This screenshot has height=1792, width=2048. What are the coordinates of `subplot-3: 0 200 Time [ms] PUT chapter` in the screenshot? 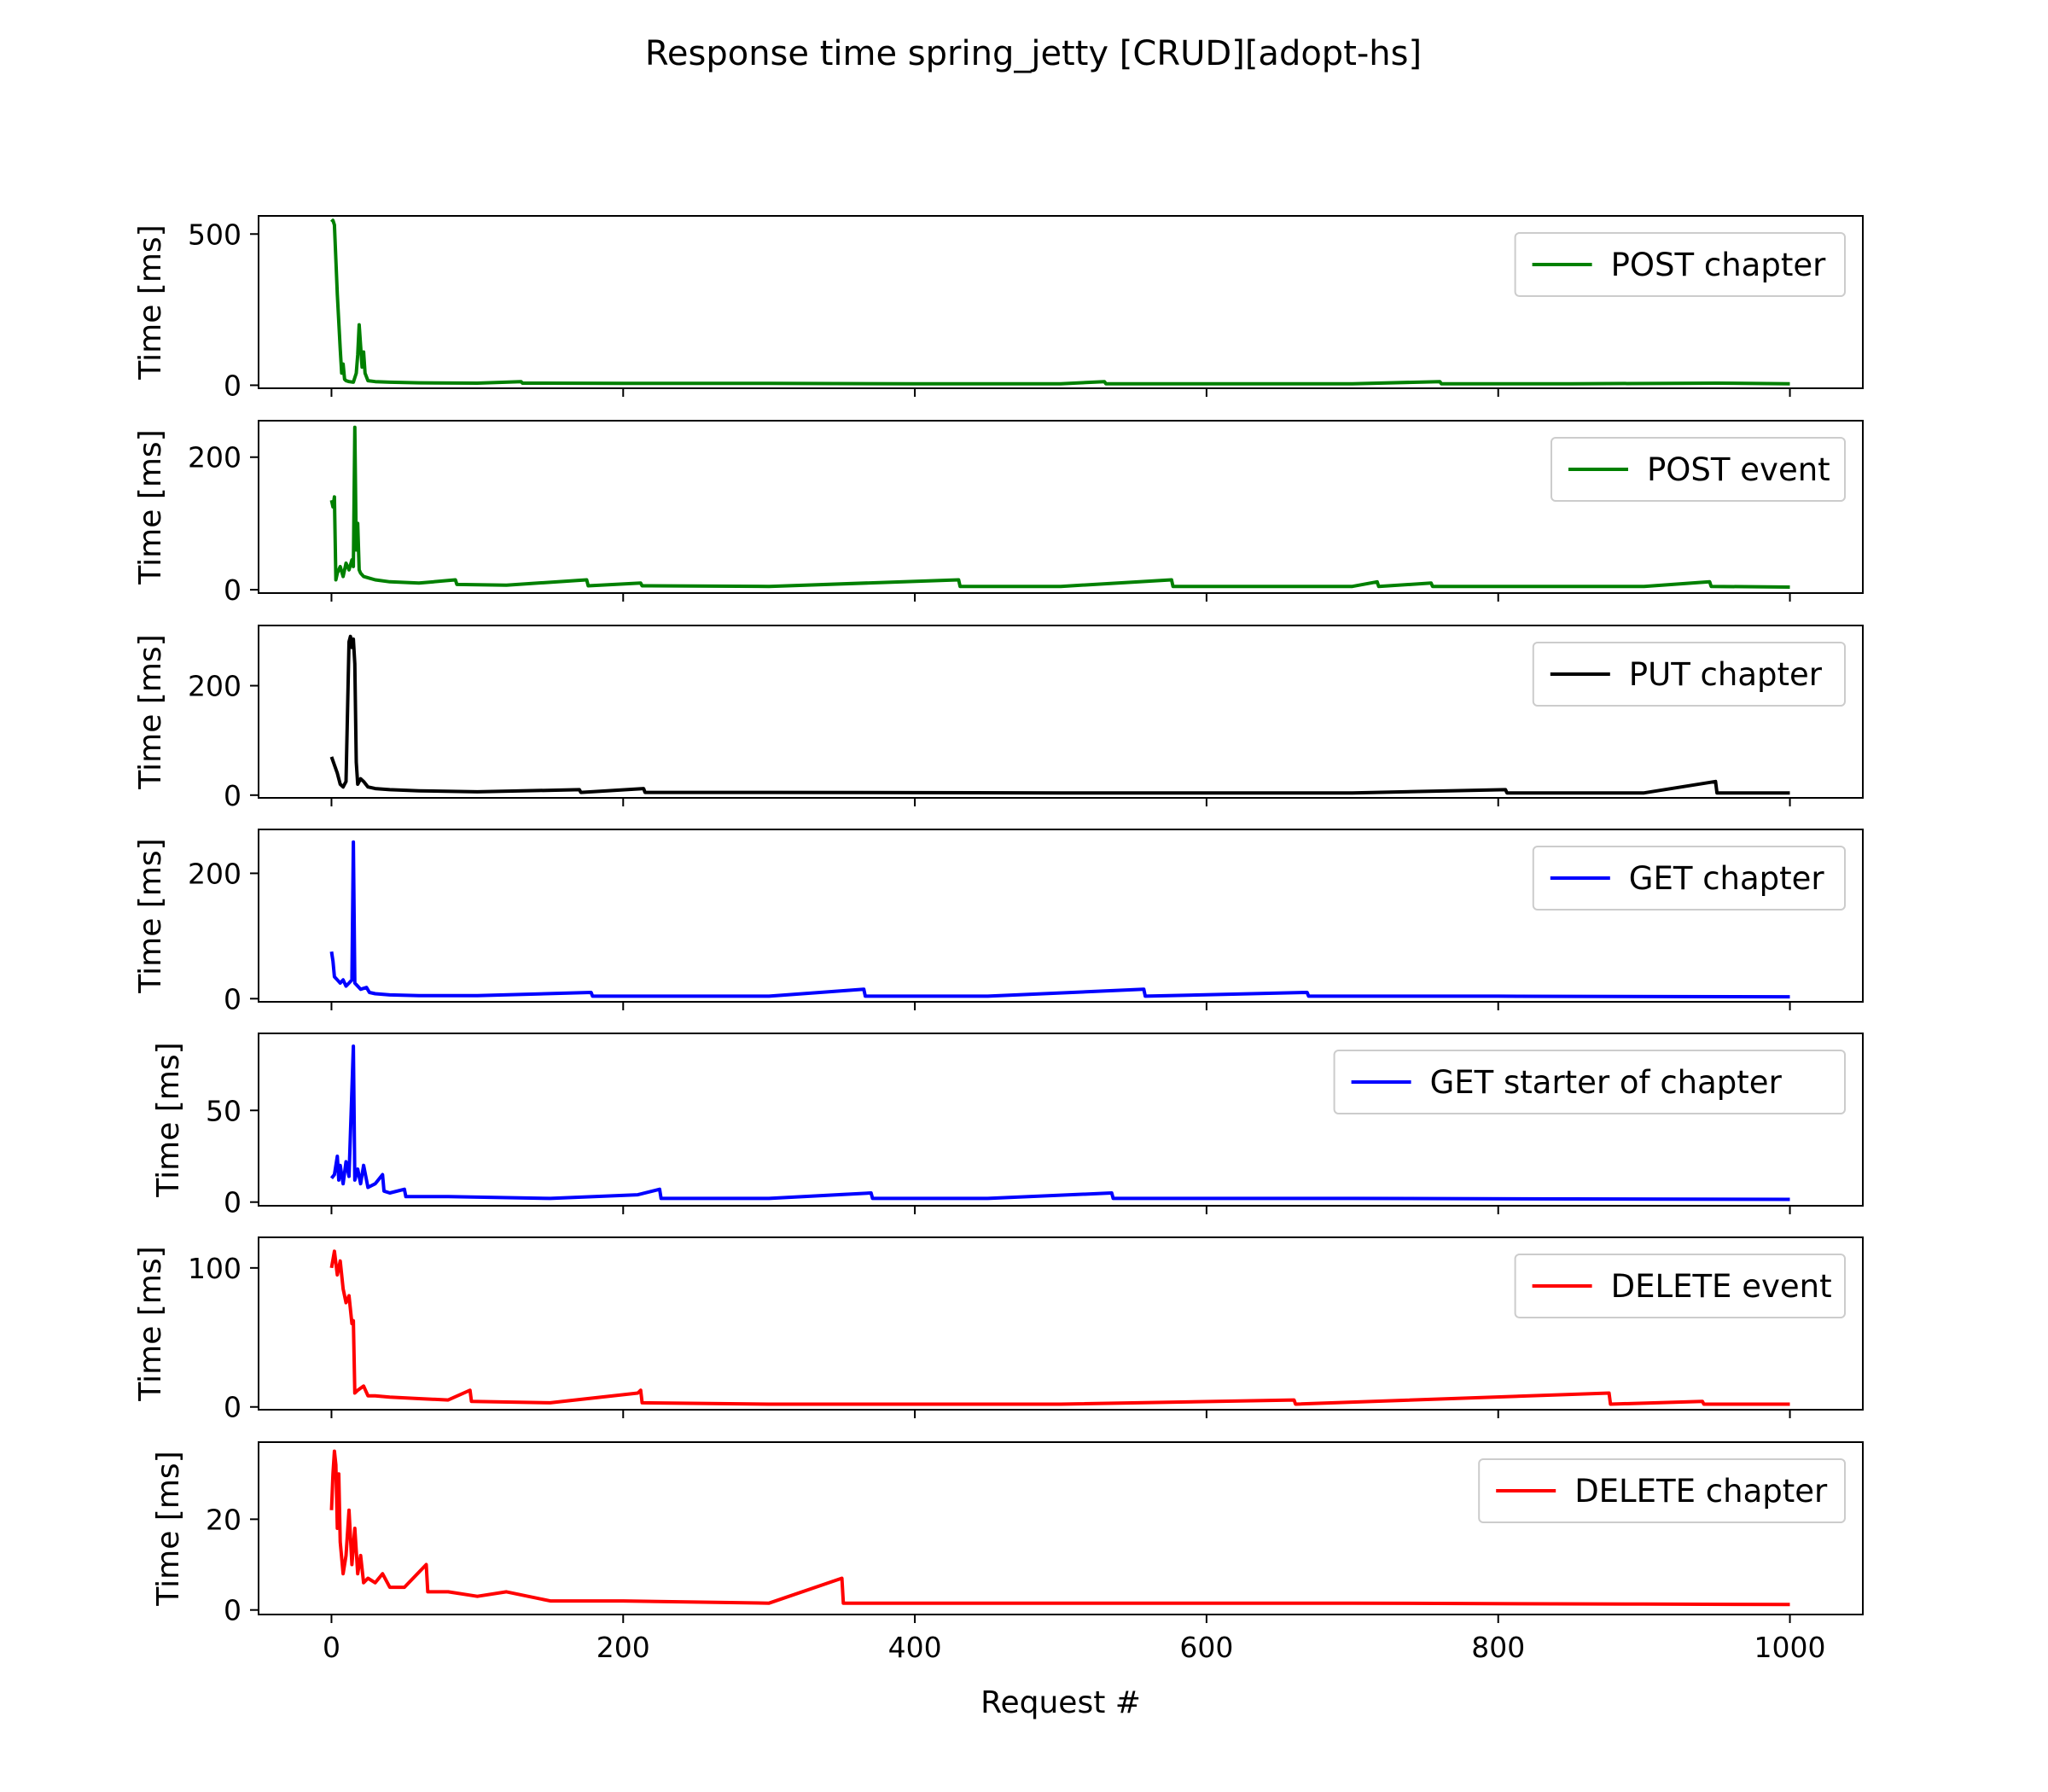 It's located at (999, 718).